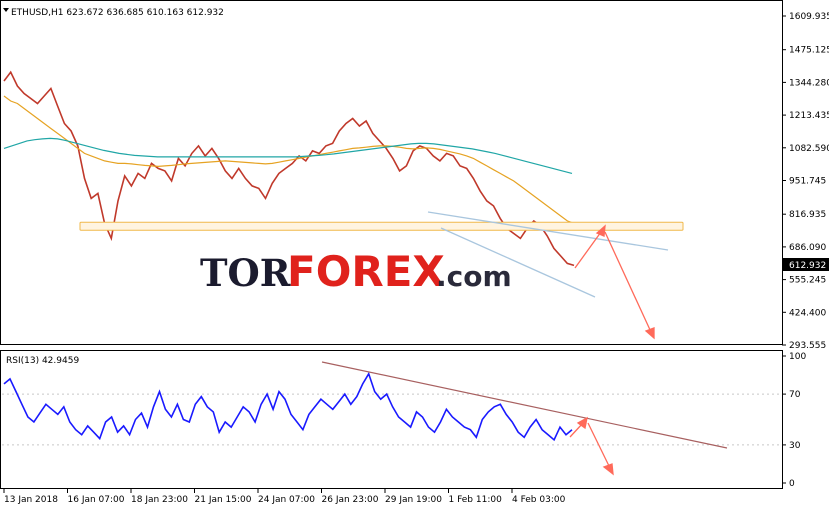 This screenshot has width=829, height=514. Describe the element at coordinates (809, 51) in the screenshot. I see `price-y-tick-label: 1475.125` at that location.